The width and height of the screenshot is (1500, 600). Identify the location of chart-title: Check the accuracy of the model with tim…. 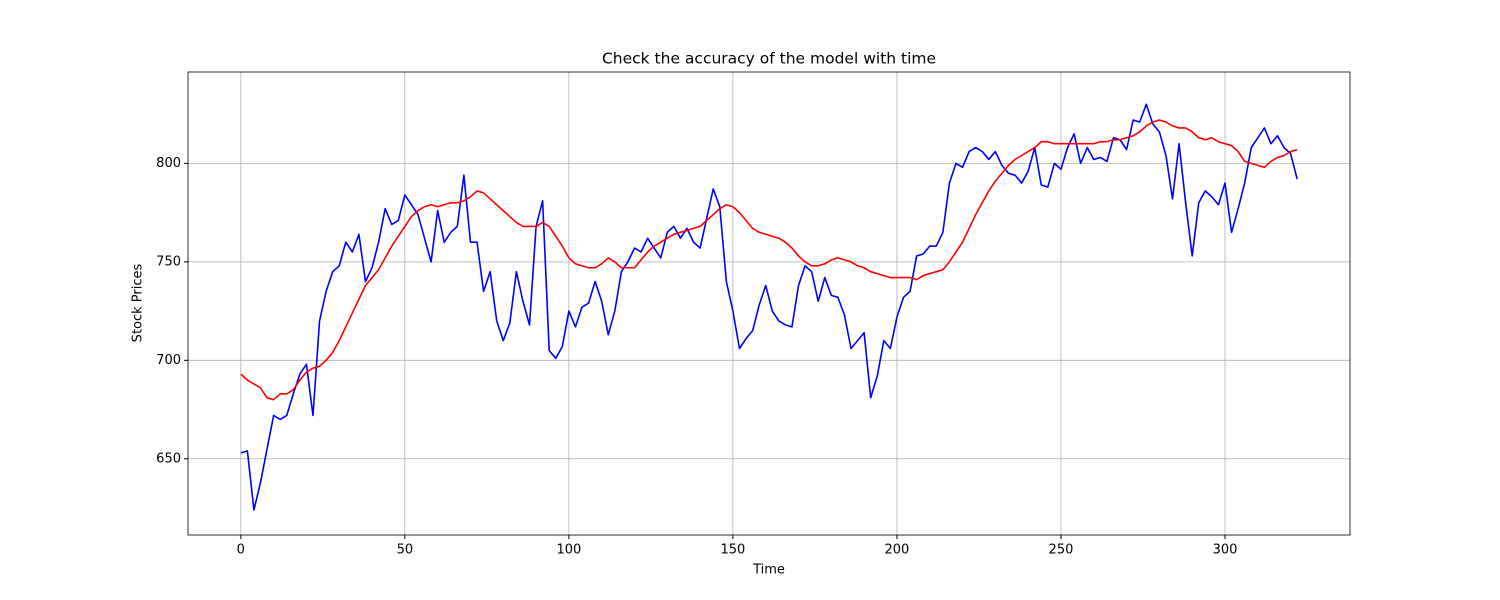
(769, 59).